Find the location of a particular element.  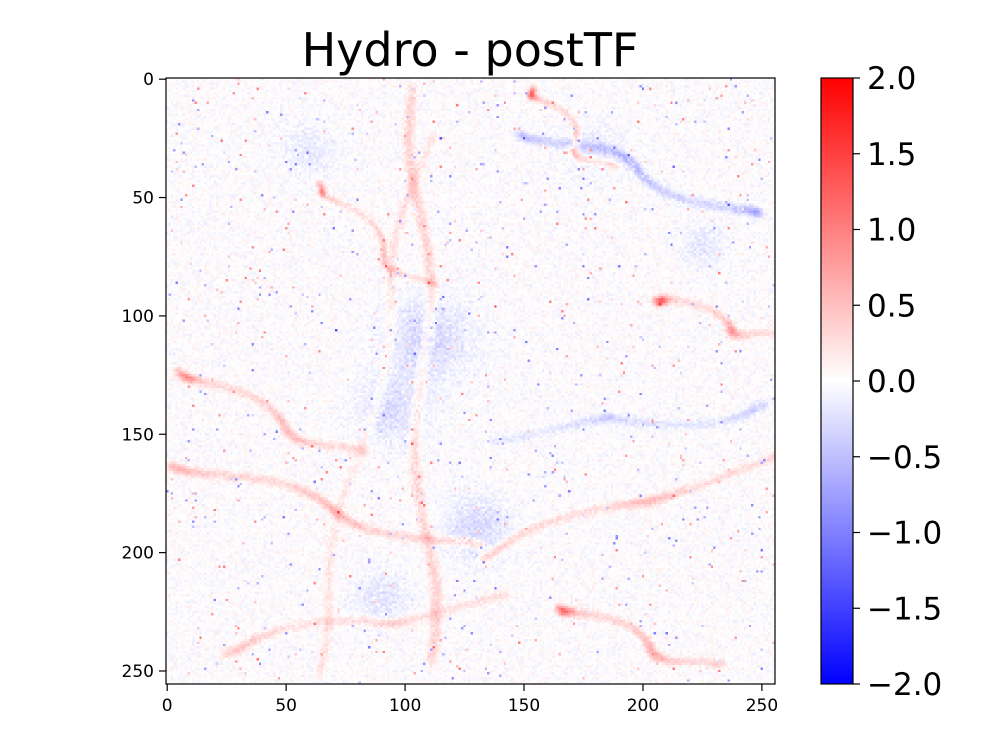

y-tick-label: 200 is located at coordinates (138, 554).